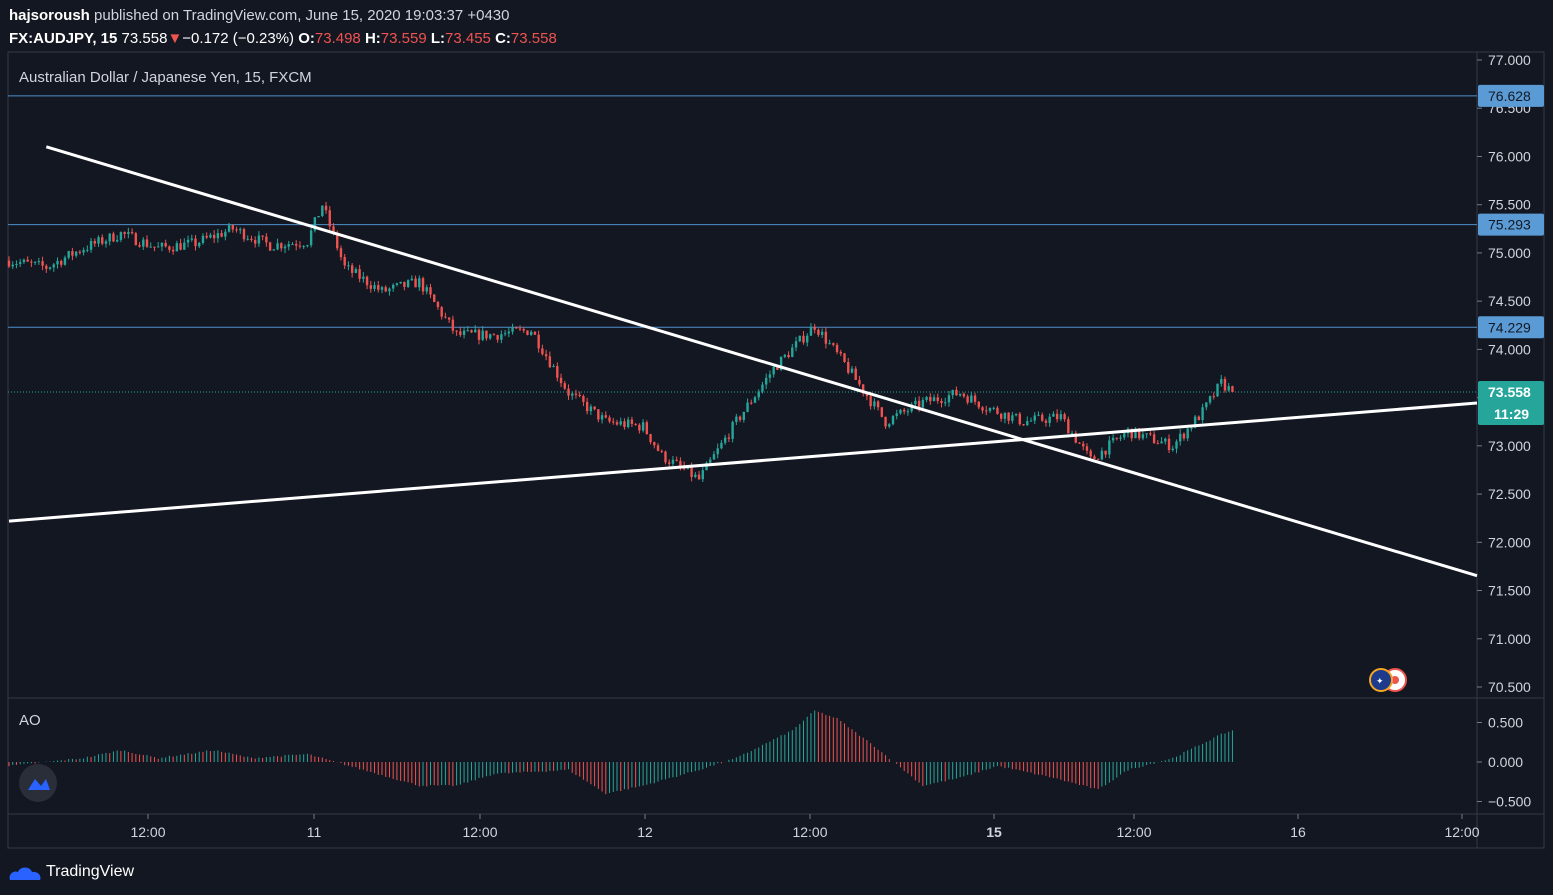  What do you see at coordinates (337, 38) in the screenshot?
I see `open-value: 73.498` at bounding box center [337, 38].